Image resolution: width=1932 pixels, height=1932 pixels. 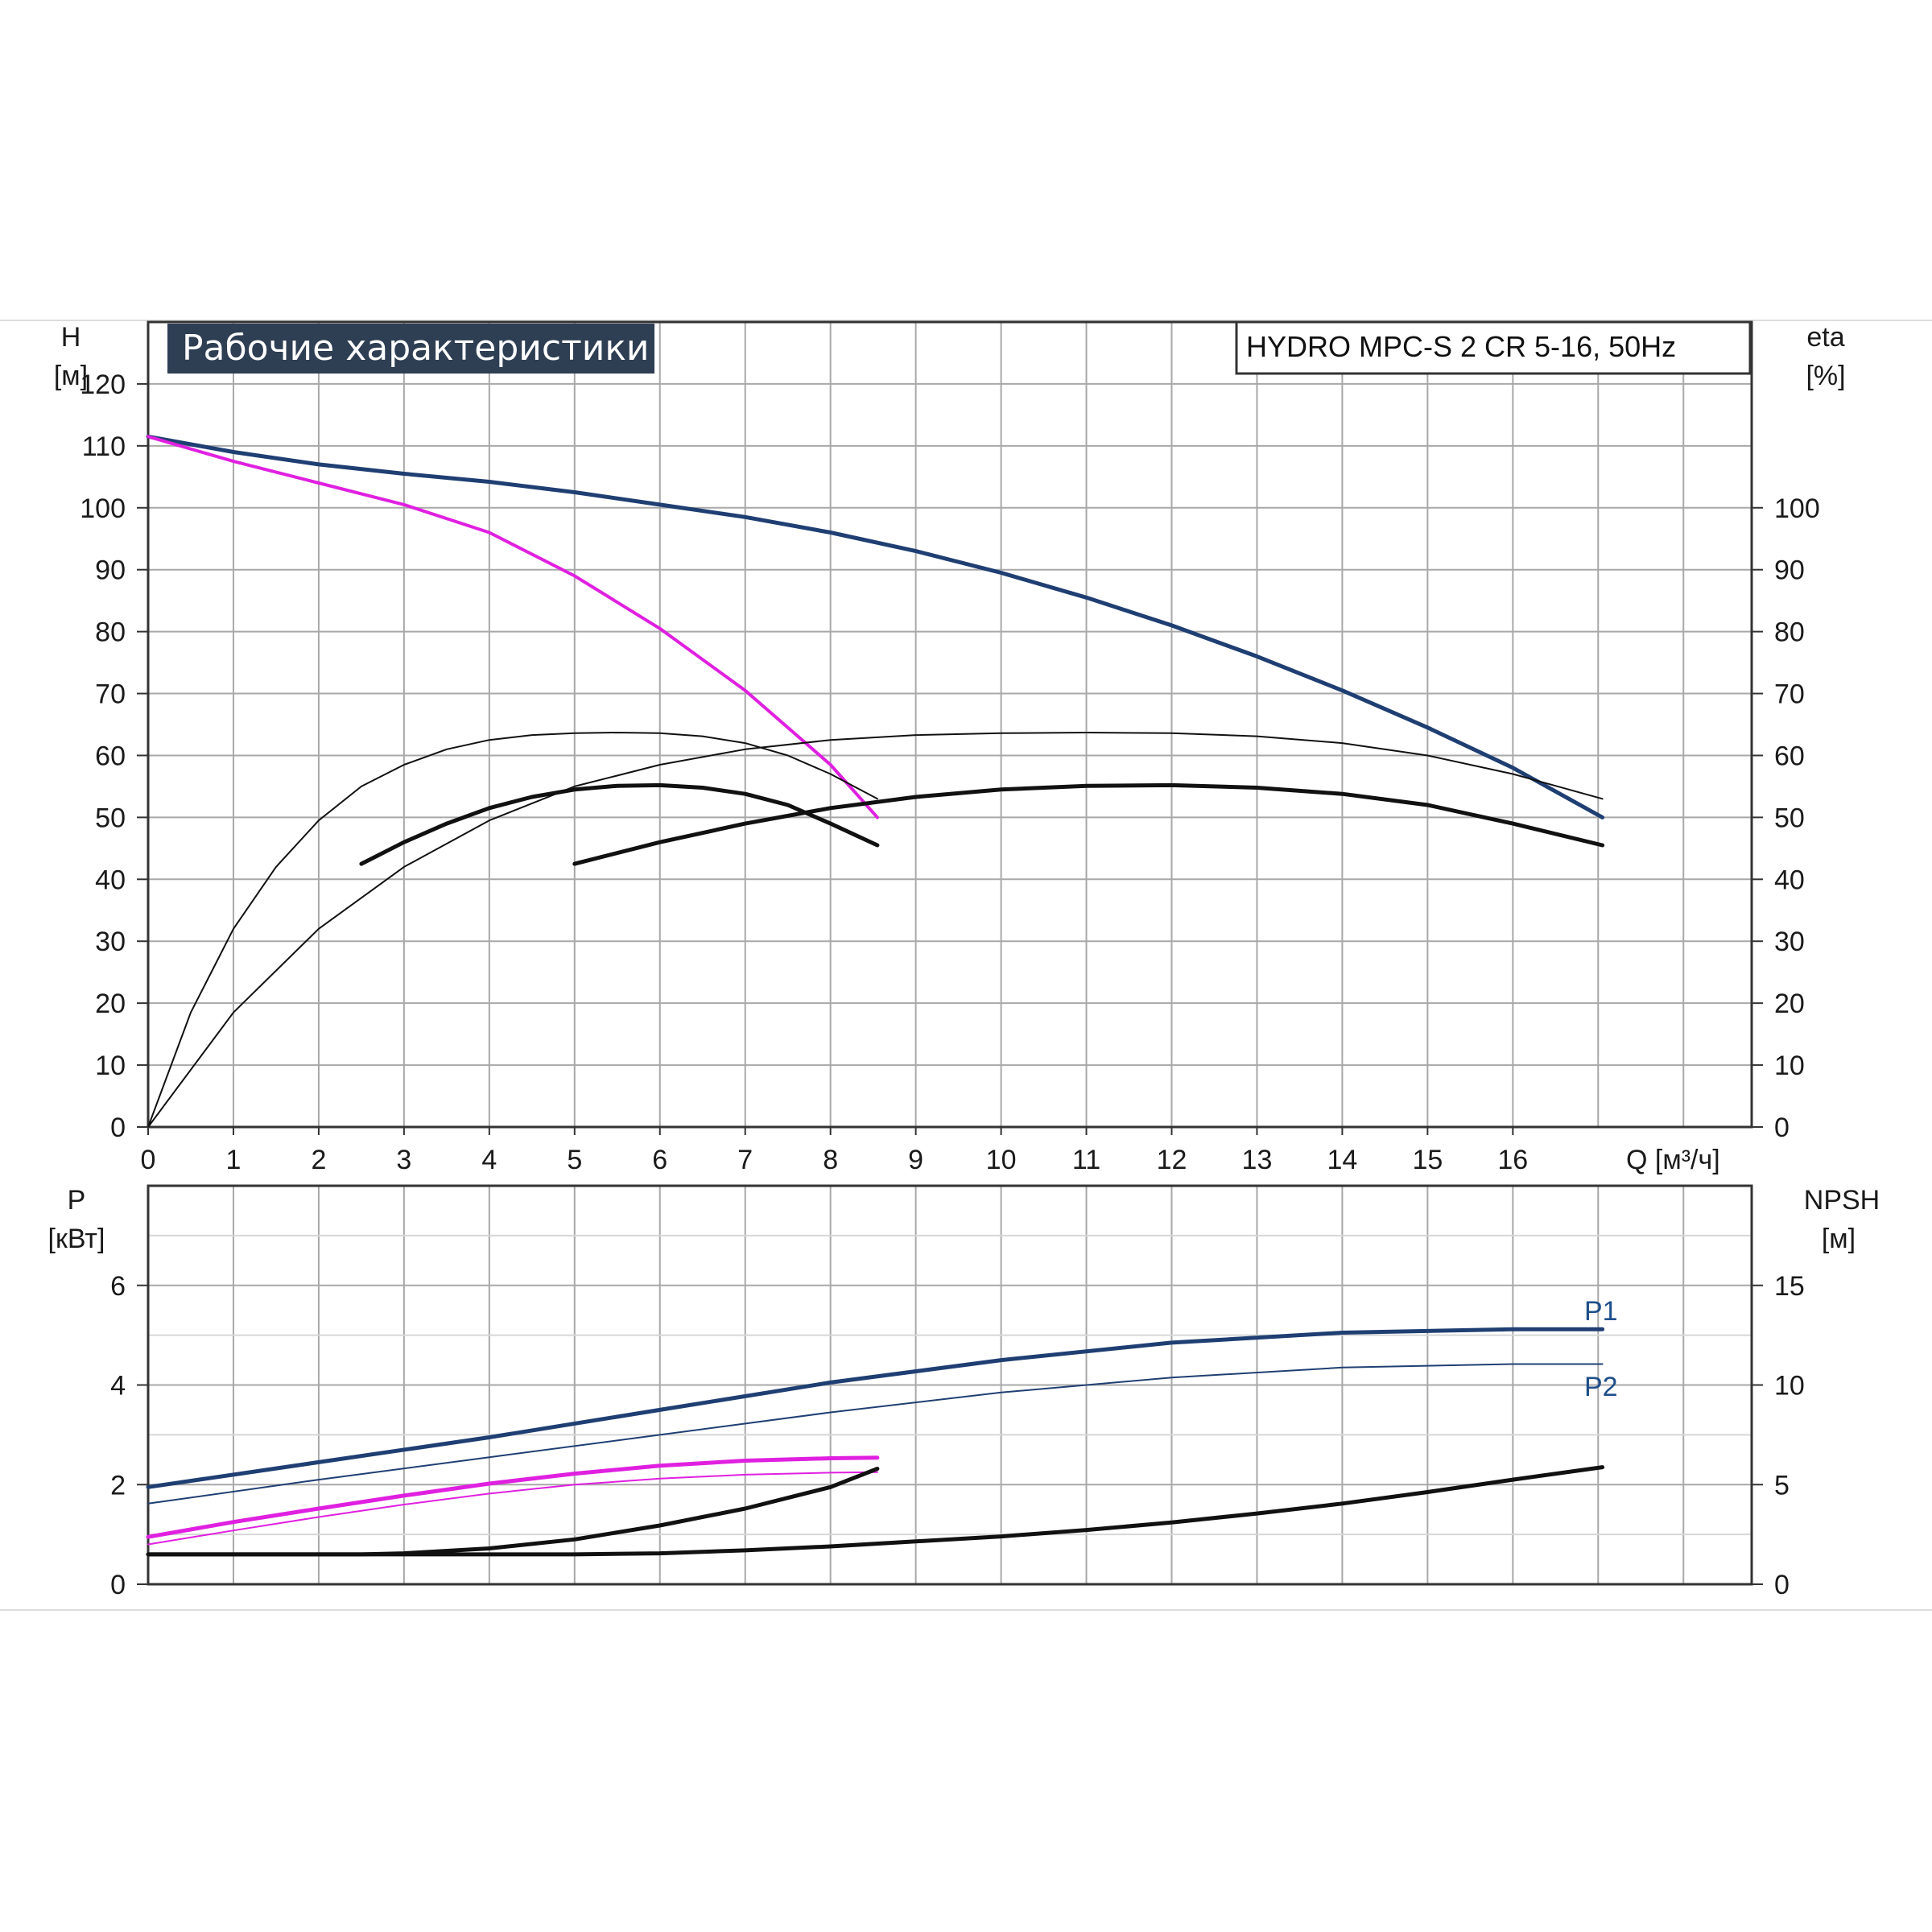 What do you see at coordinates (118, 1286) in the screenshot?
I see `bottom-left-tick-label: 6` at bounding box center [118, 1286].